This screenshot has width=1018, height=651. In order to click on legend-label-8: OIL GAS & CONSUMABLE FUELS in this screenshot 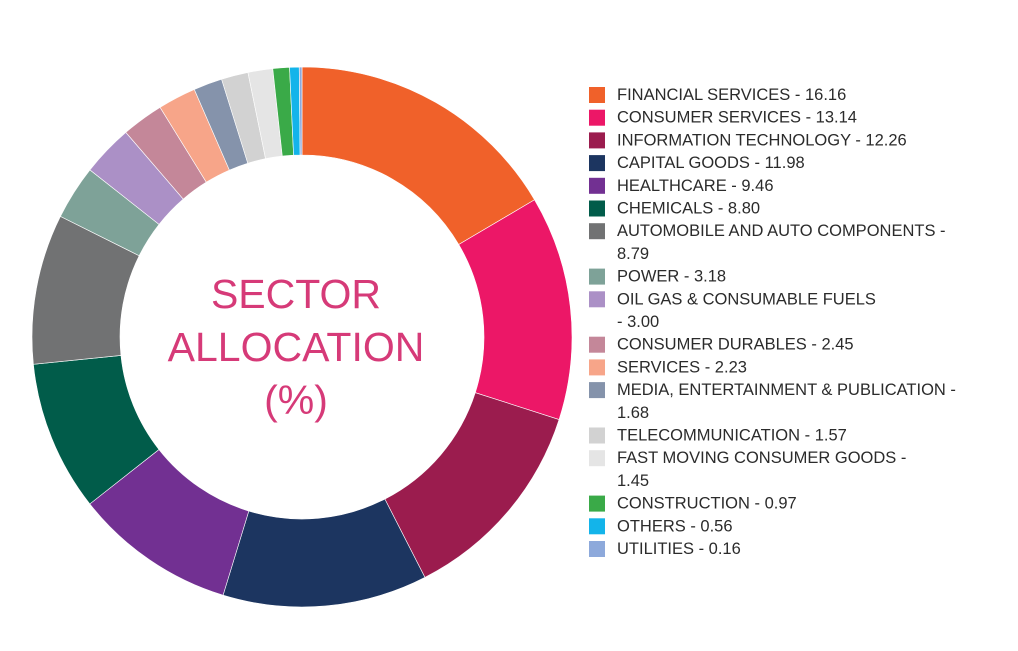, I will do `click(746, 299)`.